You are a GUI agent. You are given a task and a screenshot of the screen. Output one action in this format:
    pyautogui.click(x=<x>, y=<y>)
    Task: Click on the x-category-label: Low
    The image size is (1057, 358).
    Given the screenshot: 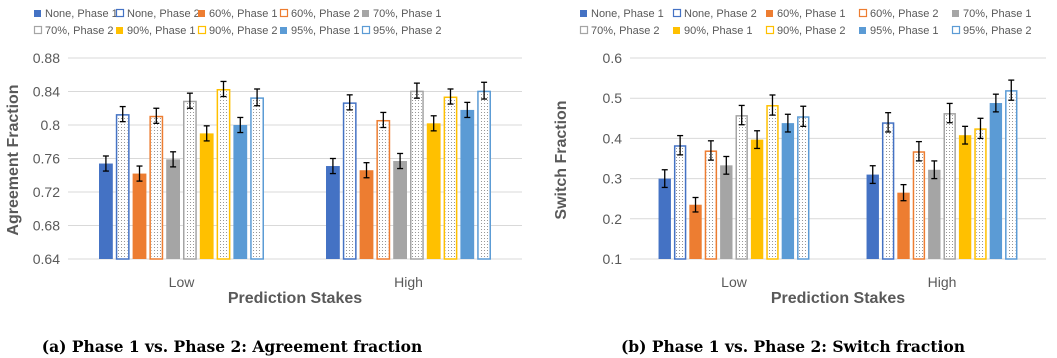 What is the action you would take?
    pyautogui.click(x=734, y=282)
    